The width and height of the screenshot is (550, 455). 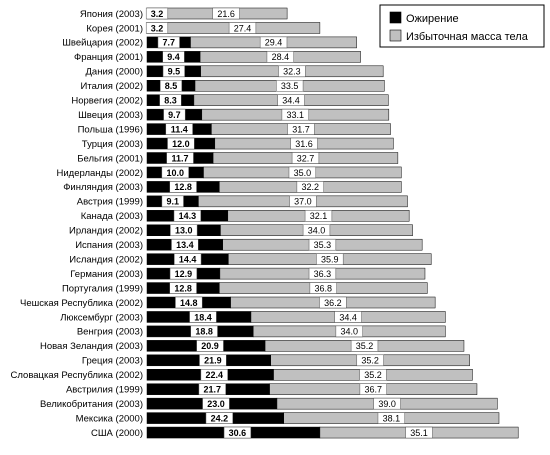 What do you see at coordinates (110, 332) in the screenshot?
I see `category-label: Венгрия (2003)` at bounding box center [110, 332].